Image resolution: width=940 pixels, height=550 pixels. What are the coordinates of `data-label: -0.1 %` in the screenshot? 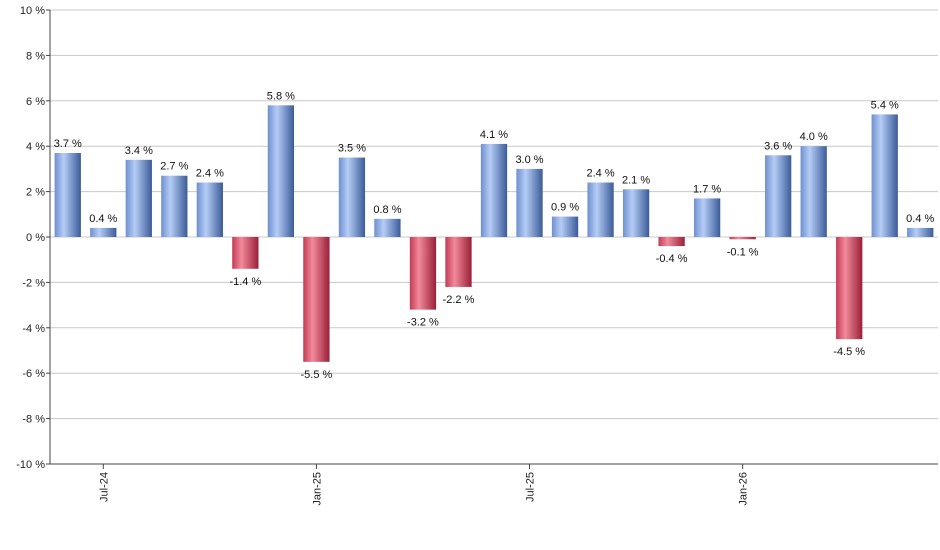 It's located at (743, 252).